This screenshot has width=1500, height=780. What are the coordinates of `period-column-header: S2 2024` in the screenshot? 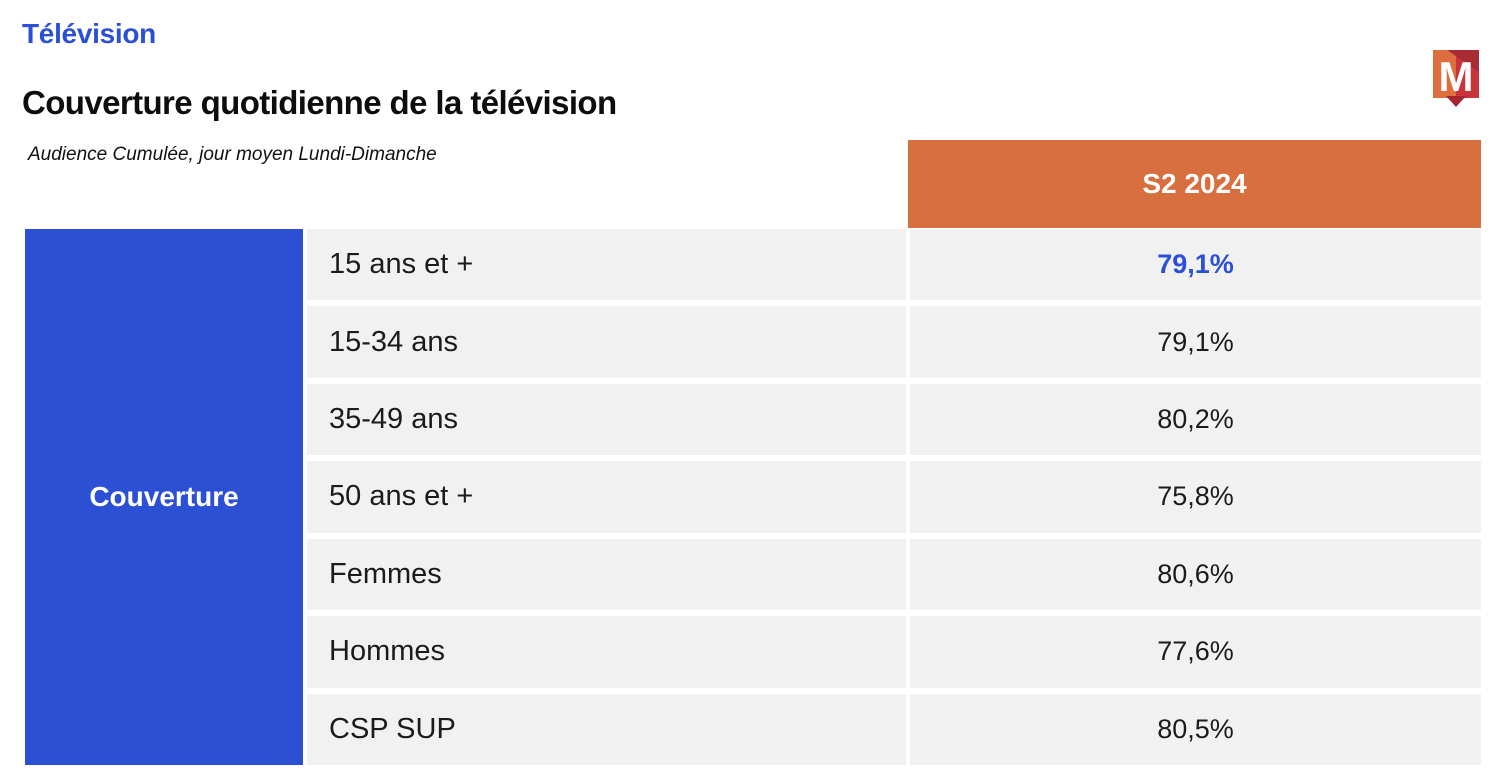 It's located at (1194, 184).